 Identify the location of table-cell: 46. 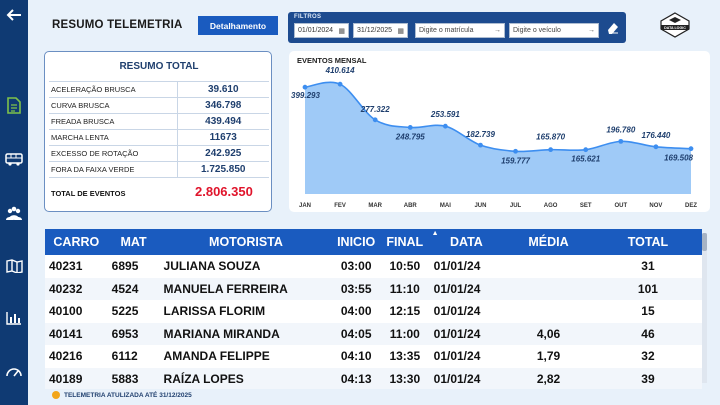
(647, 333).